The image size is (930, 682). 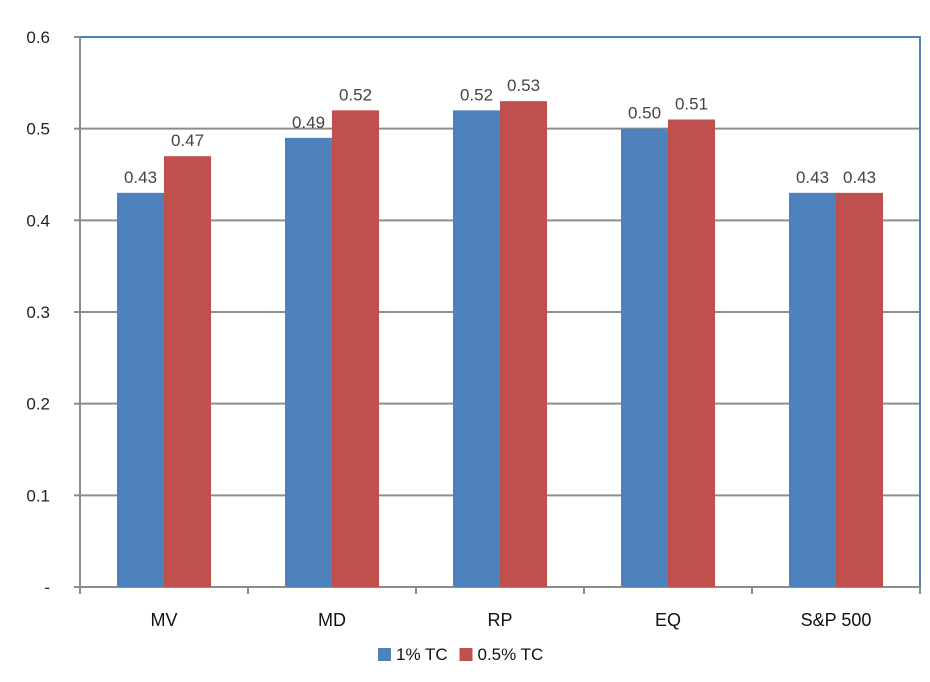 What do you see at coordinates (38, 404) in the screenshot?
I see `y-tick-label: 0.2` at bounding box center [38, 404].